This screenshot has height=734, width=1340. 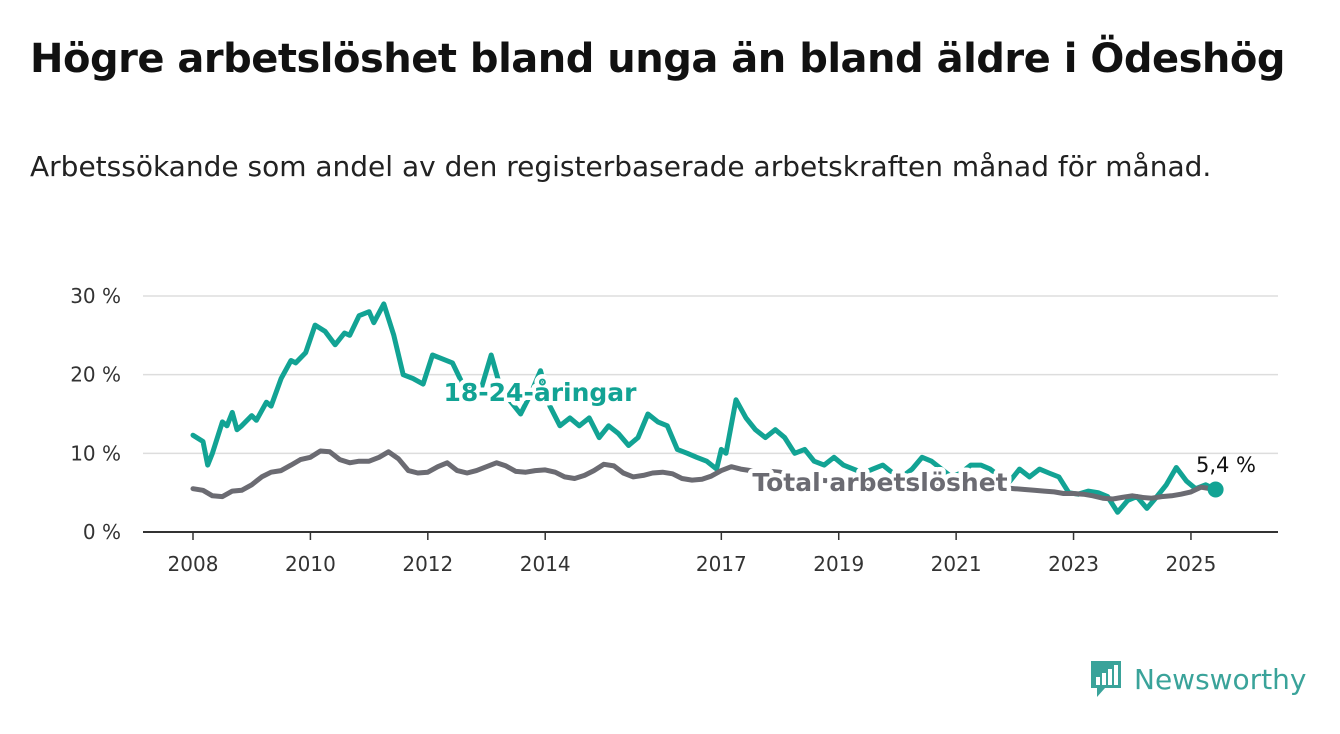 I want to click on x-tick-label: 2010, so click(x=310, y=564).